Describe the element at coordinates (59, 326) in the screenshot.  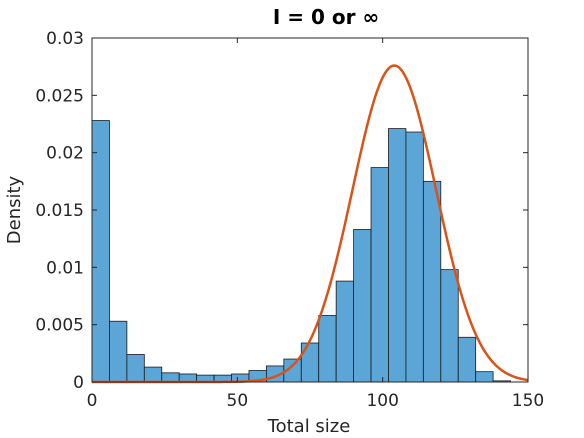
I see `y-tick-label: 0.005` at that location.